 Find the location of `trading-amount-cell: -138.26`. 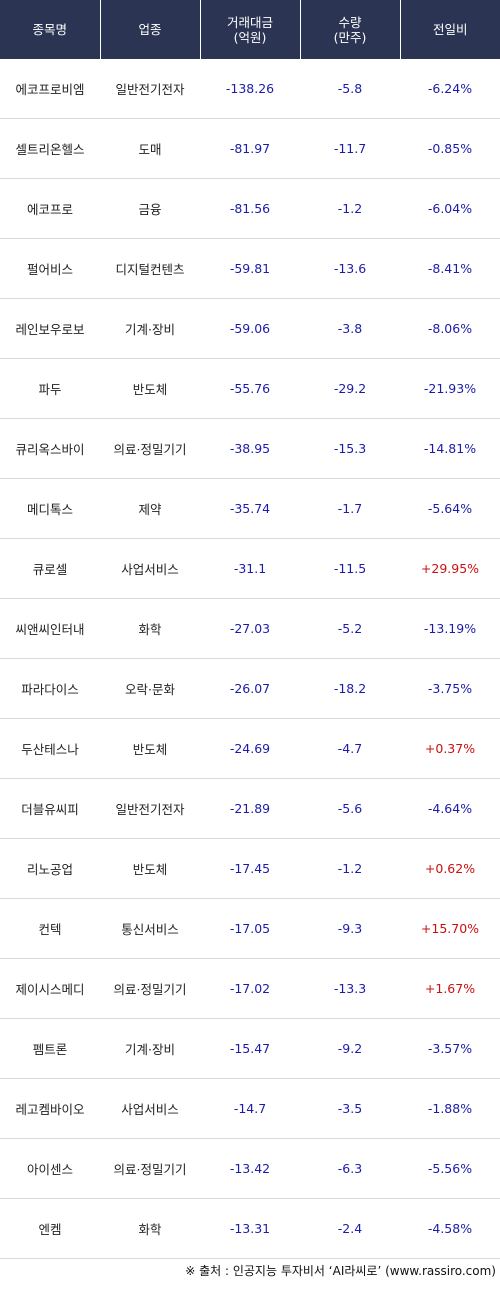

trading-amount-cell: -138.26 is located at coordinates (250, 89).